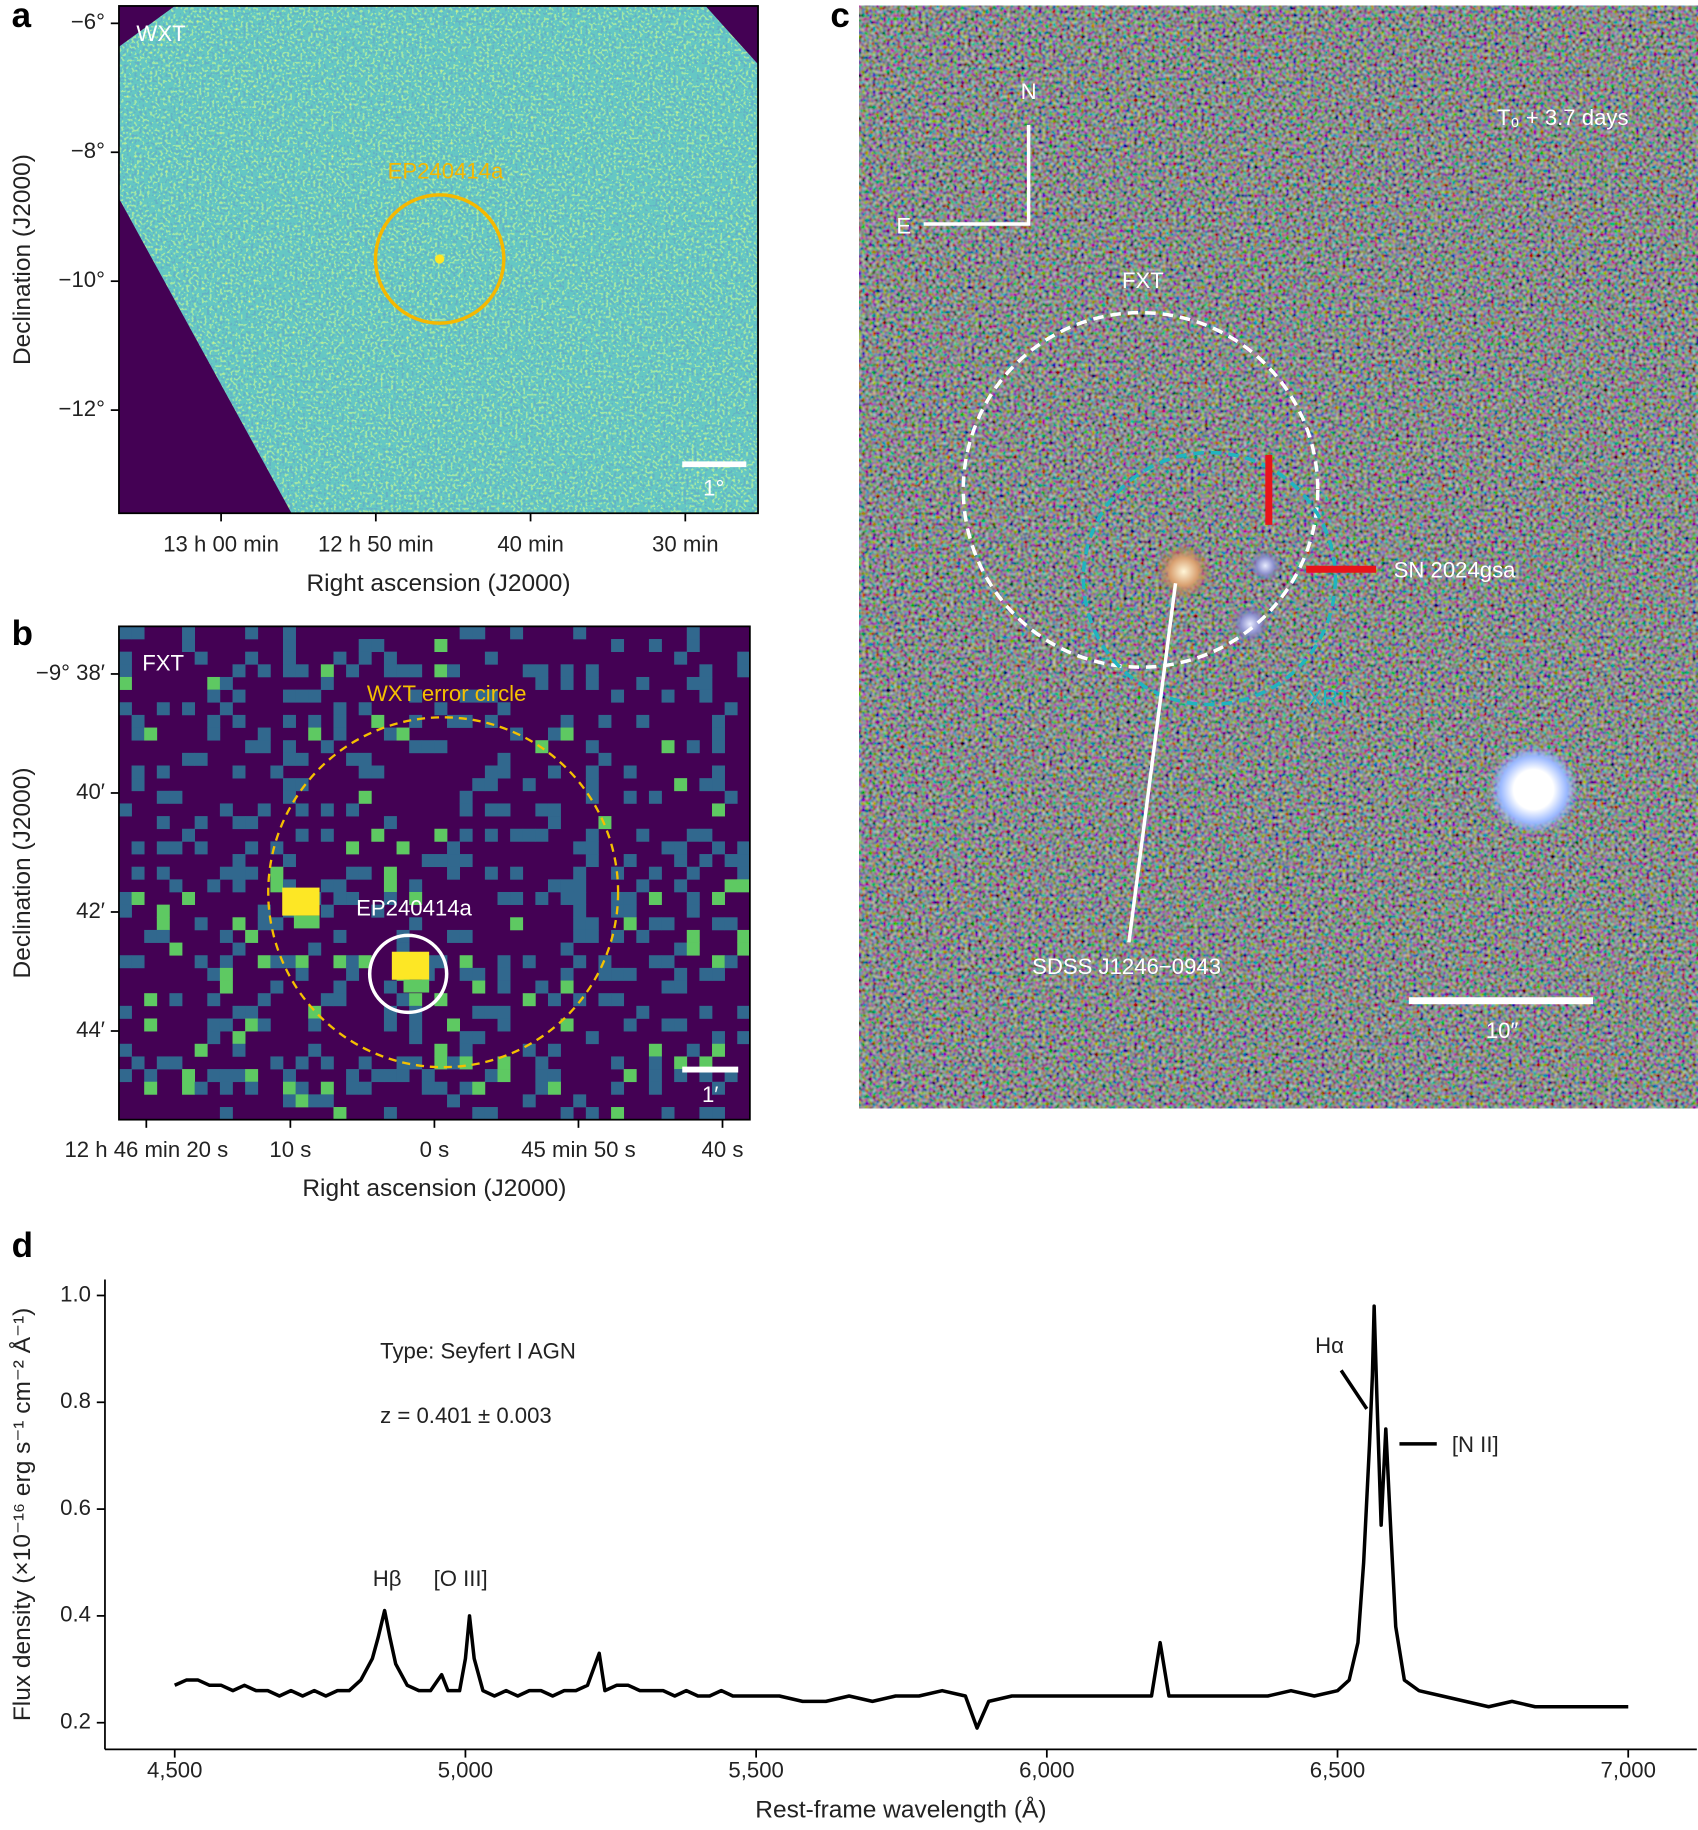 This screenshot has height=1830, width=1698. Describe the element at coordinates (710, 1094) in the screenshot. I see `annotation: 1′` at that location.